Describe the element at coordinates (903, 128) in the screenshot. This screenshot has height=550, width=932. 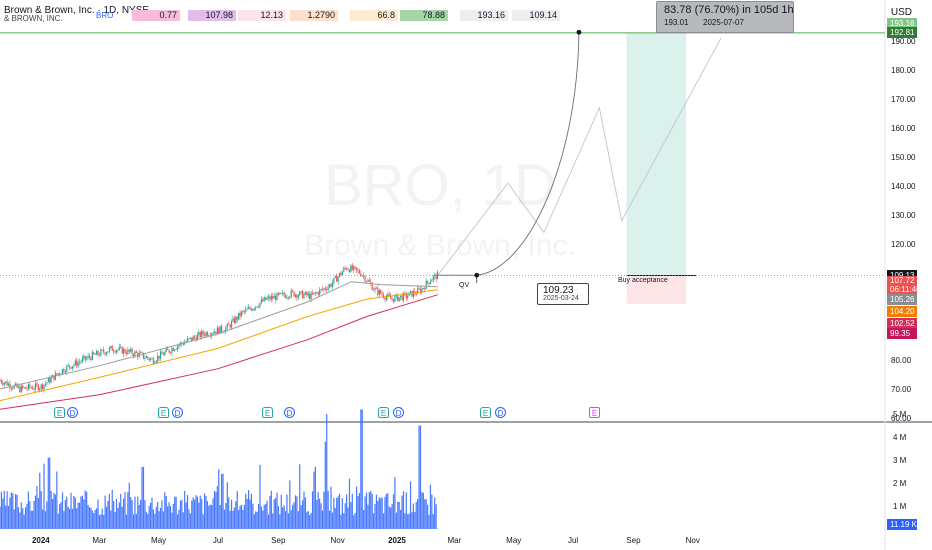
I see `price-tick-label: 160.00` at that location.